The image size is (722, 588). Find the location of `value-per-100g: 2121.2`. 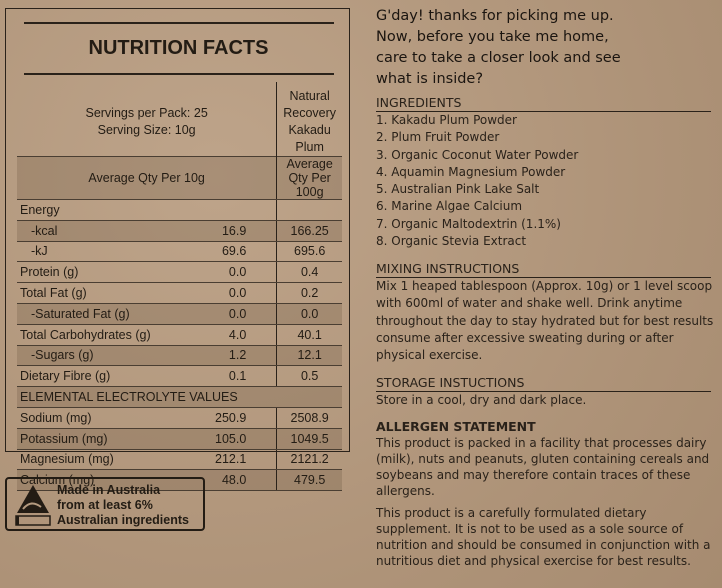

value-per-100g: 2121.2 is located at coordinates (309, 460).